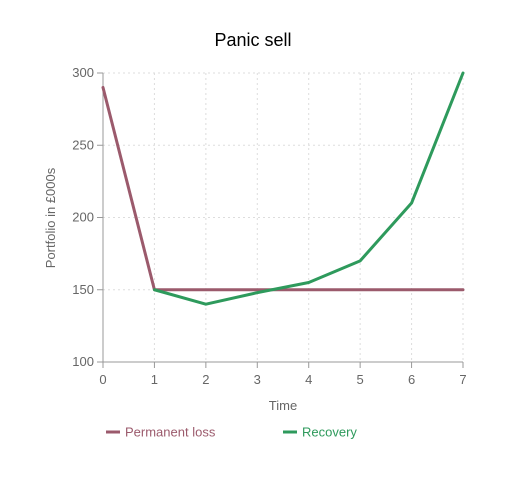 The image size is (520, 483). Describe the element at coordinates (102, 379) in the screenshot. I see `x-tick-label: 0` at that location.